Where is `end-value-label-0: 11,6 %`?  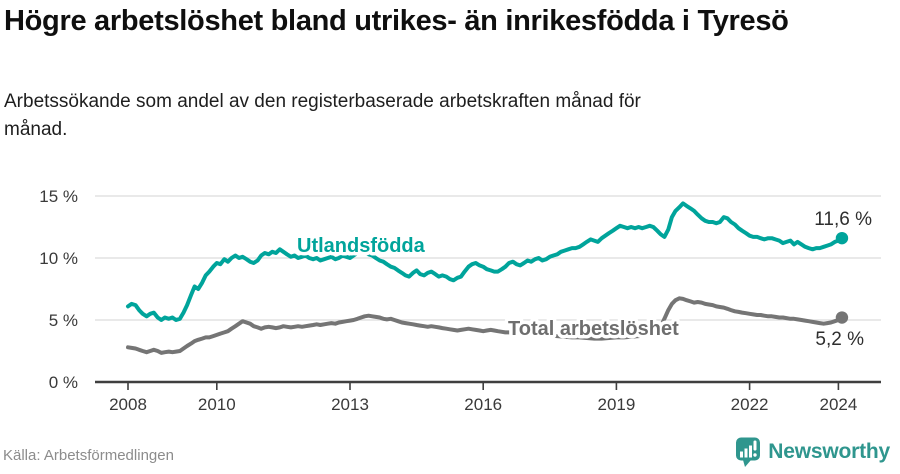 end-value-label-0: 11,6 % is located at coordinates (843, 219).